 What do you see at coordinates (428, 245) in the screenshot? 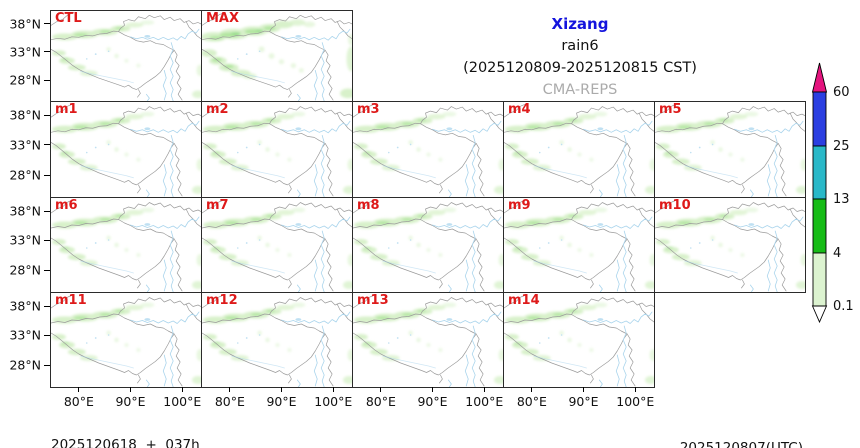
I see `map-panel-m8: m8` at bounding box center [428, 245].